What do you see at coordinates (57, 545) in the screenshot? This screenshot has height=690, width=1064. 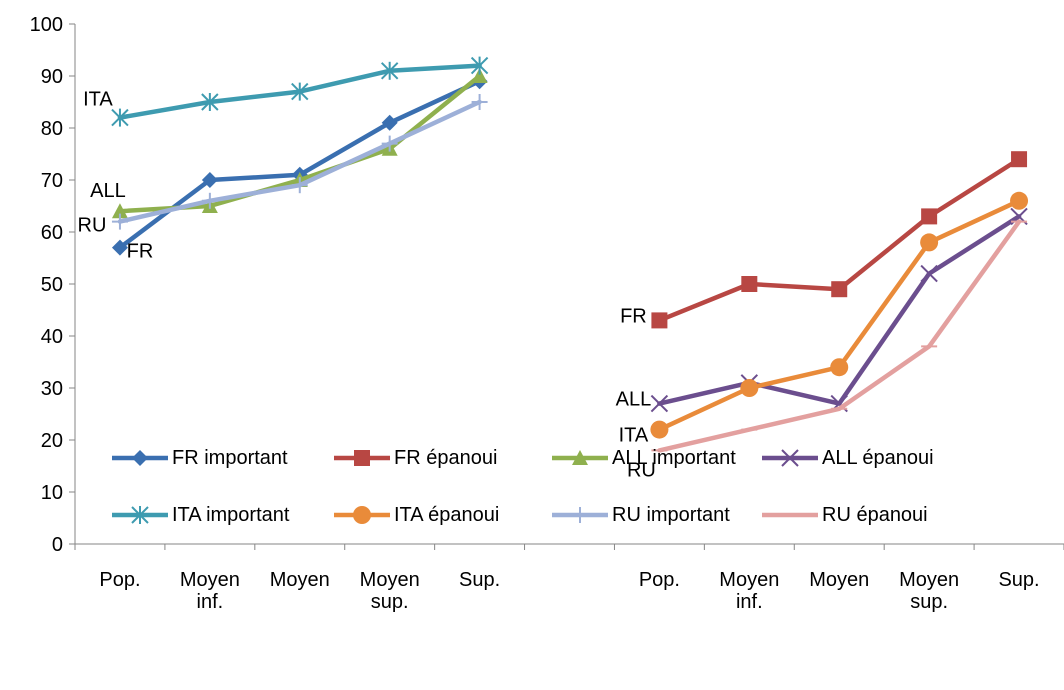 I see `y-tick-label: 0` at bounding box center [57, 545].